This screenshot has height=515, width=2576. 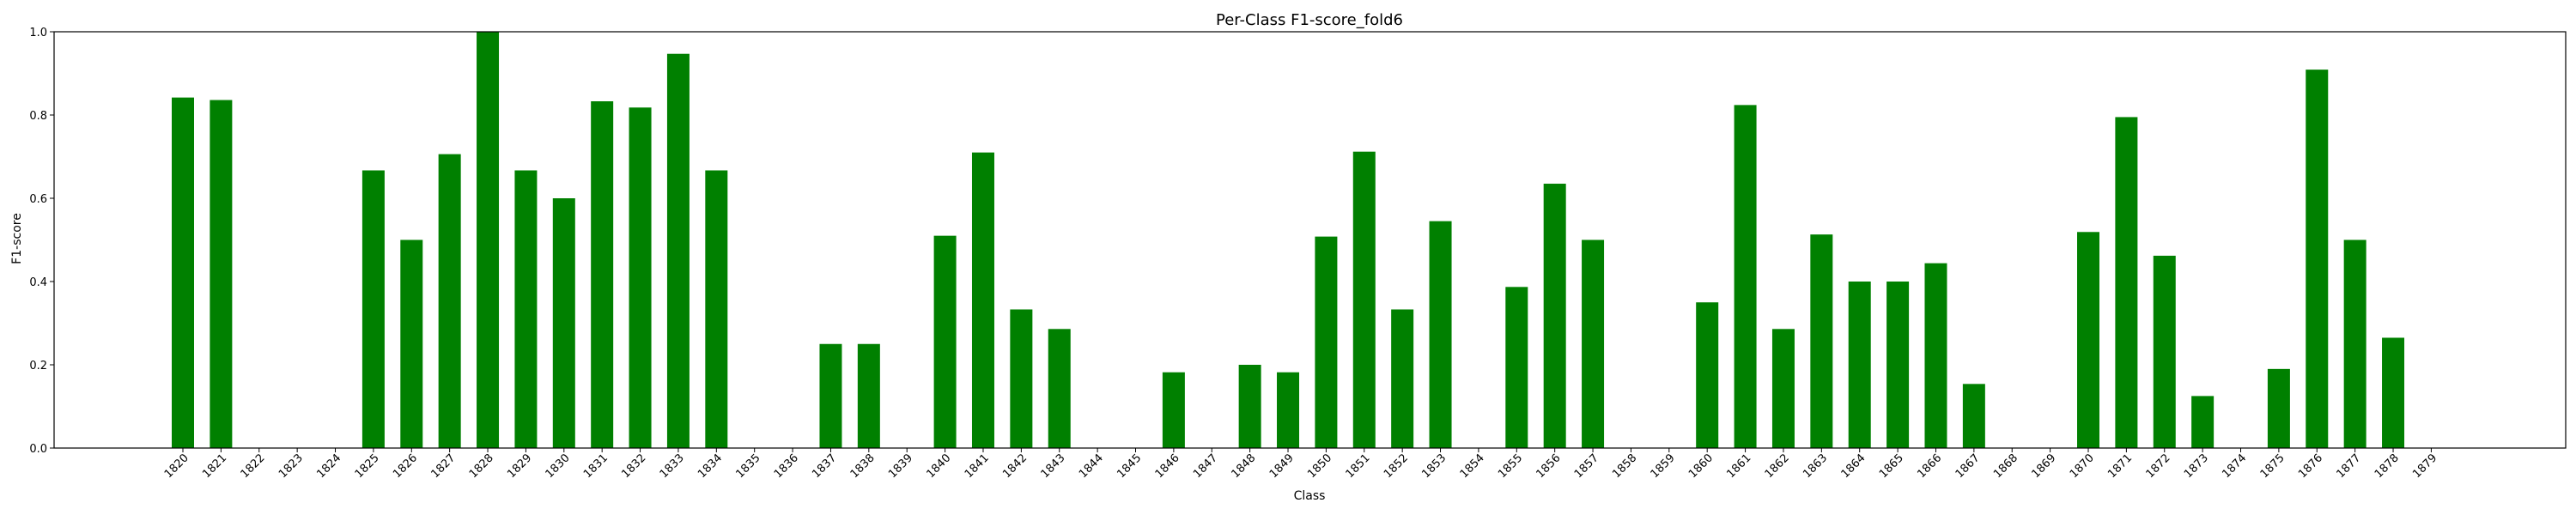 I want to click on x-tick-label-1845: 1845, so click(x=1129, y=466).